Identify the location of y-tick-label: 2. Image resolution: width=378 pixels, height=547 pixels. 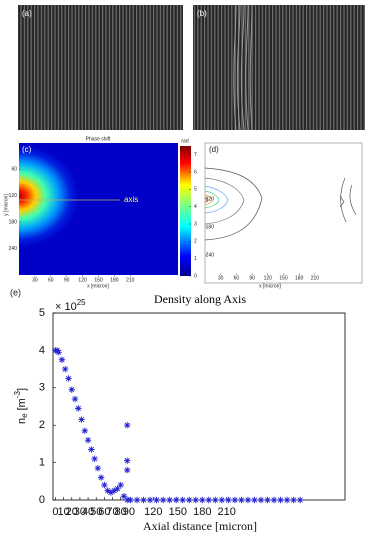
(42, 425).